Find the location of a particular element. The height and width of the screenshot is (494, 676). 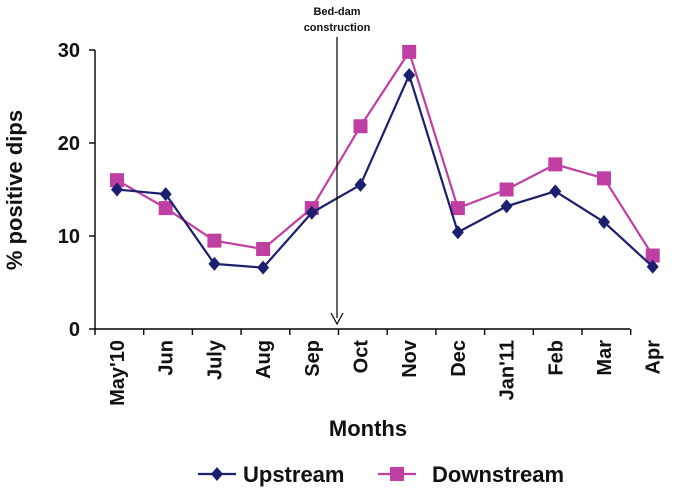

y-axis-title: % positive dips is located at coordinates (14, 190).